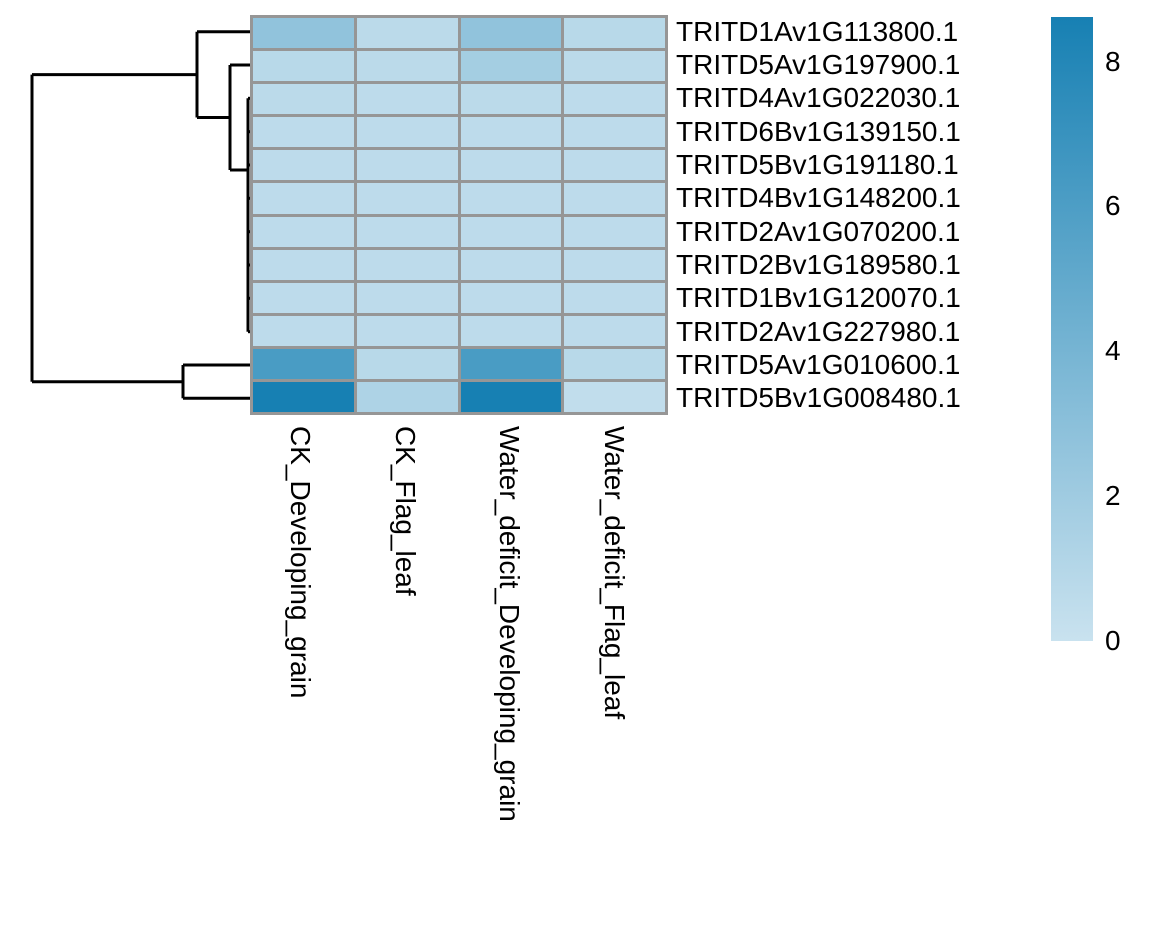 The height and width of the screenshot is (931, 1170). I want to click on row-label: TRITD1Av1G113800.1, so click(817, 31).